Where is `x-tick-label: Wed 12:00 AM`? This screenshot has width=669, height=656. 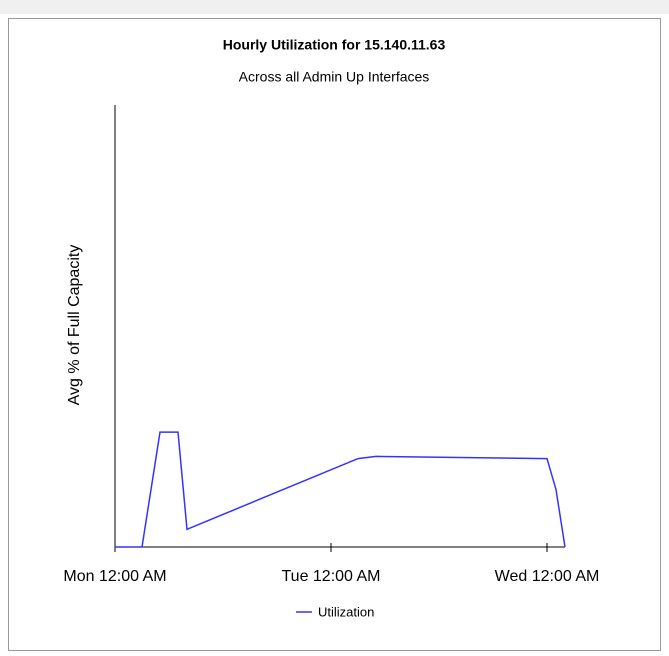 x-tick-label: Wed 12:00 AM is located at coordinates (547, 576).